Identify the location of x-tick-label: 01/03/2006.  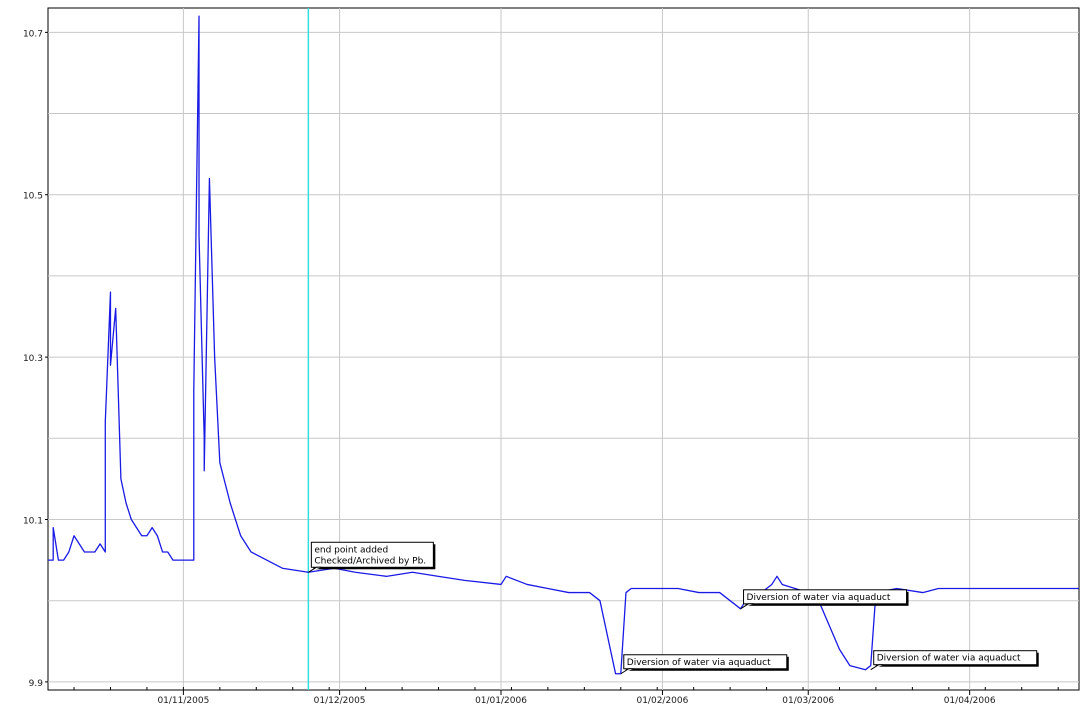
(808, 701).